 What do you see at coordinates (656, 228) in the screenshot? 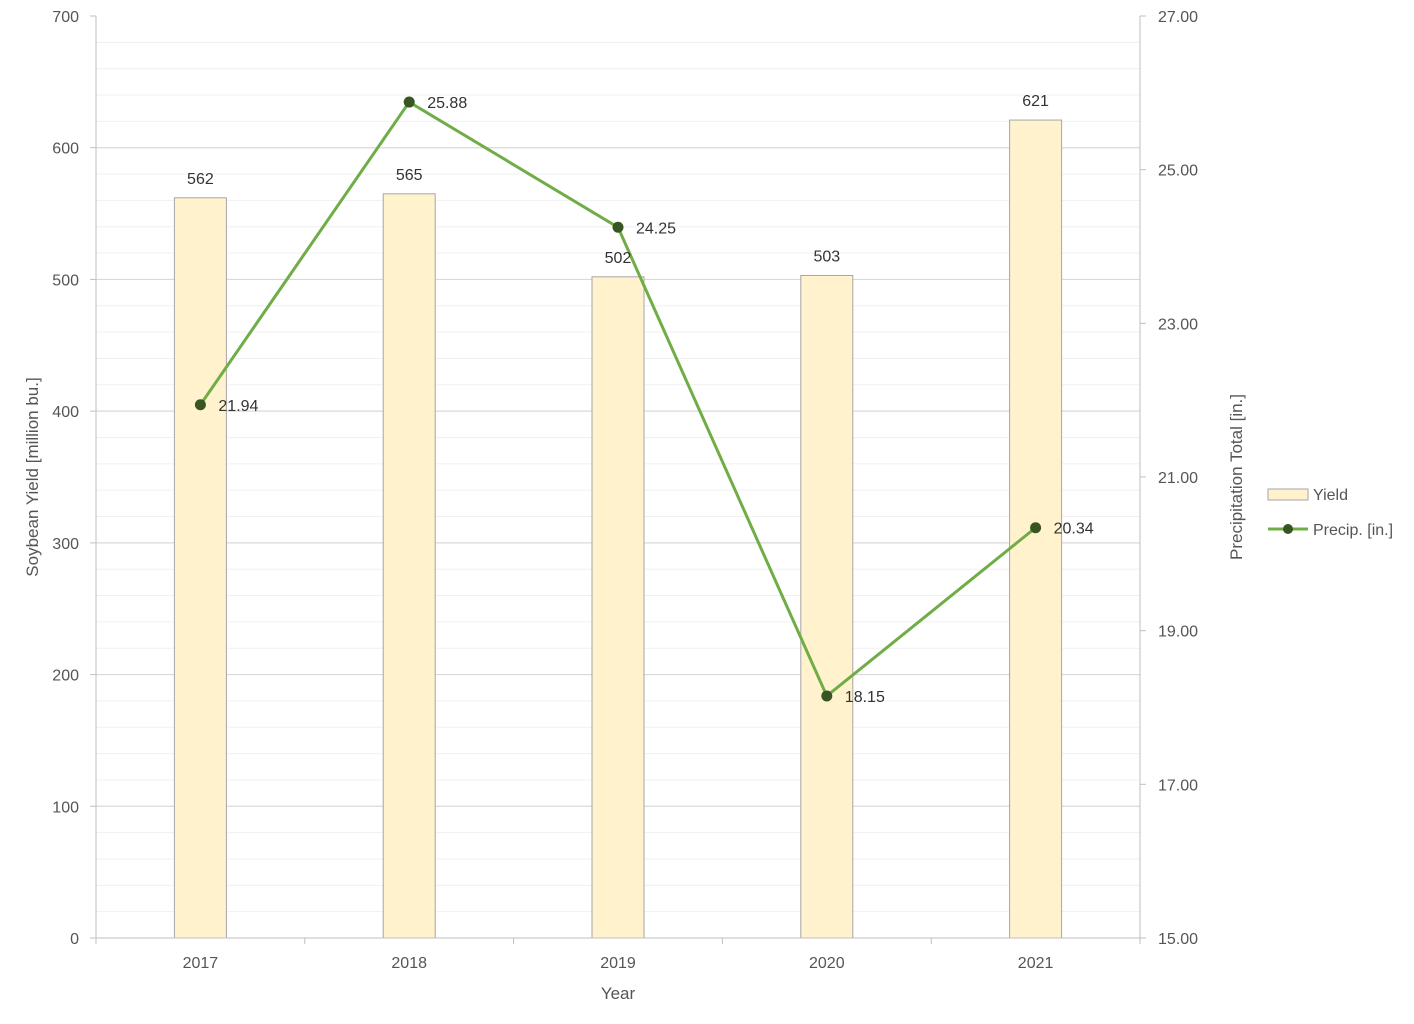
I see `precip-data-label: 24.25` at bounding box center [656, 228].